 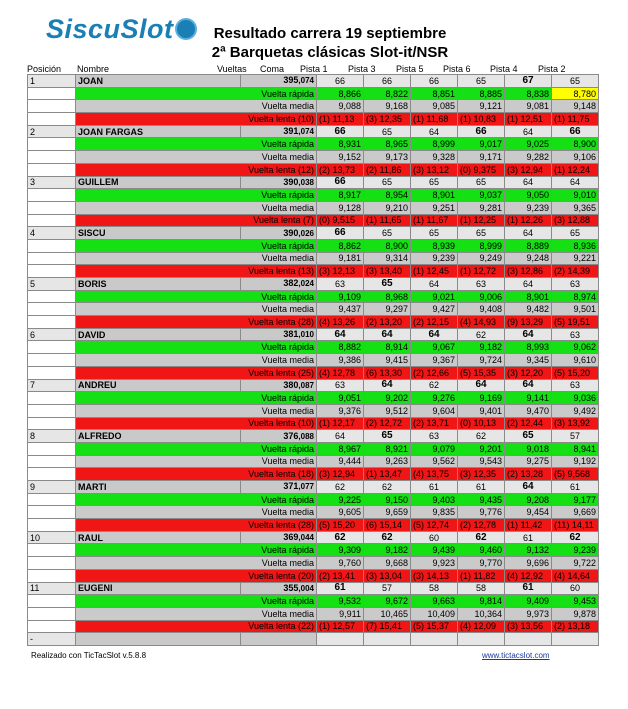 I want to click on fast-value: 8,939, so click(x=434, y=245).